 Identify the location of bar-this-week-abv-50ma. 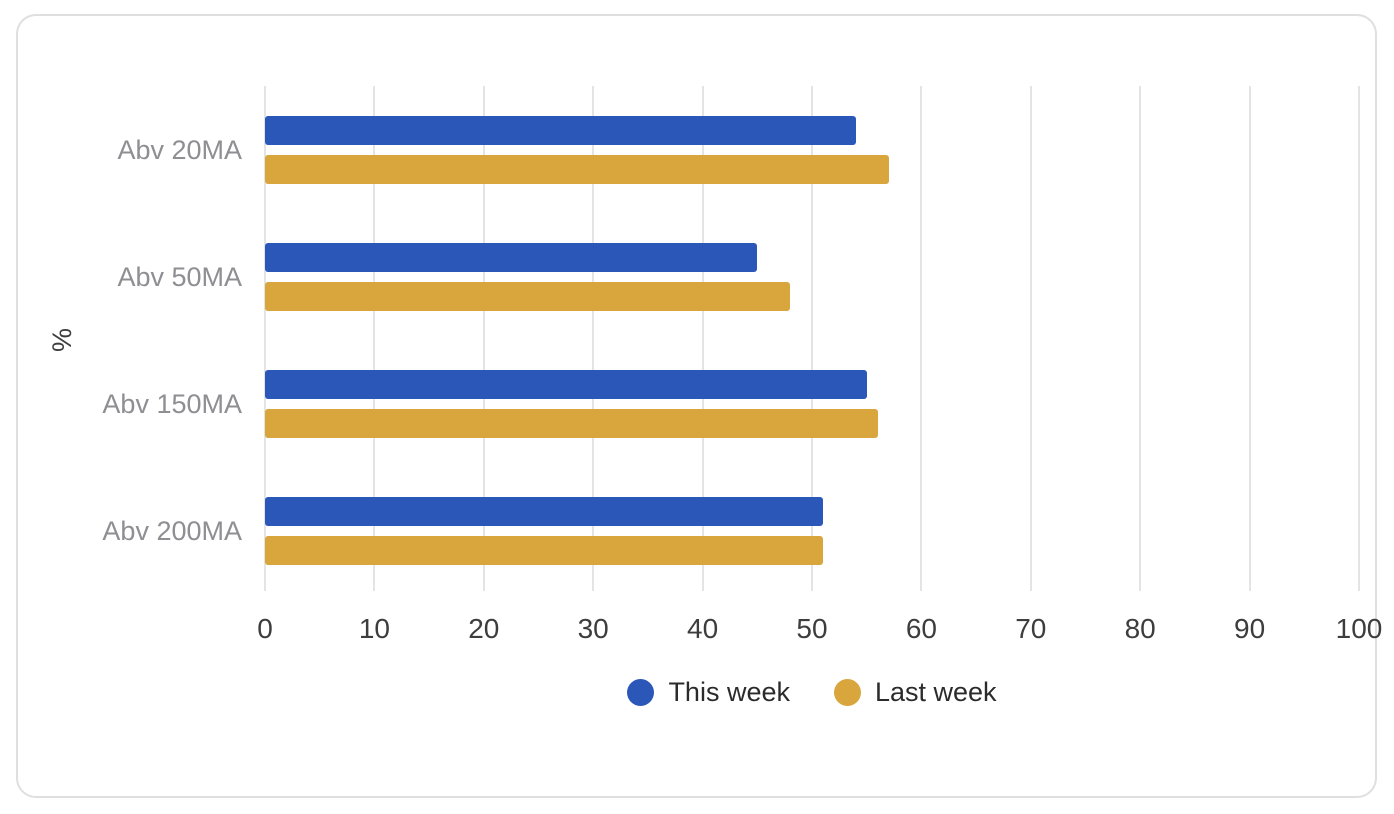
(511, 257).